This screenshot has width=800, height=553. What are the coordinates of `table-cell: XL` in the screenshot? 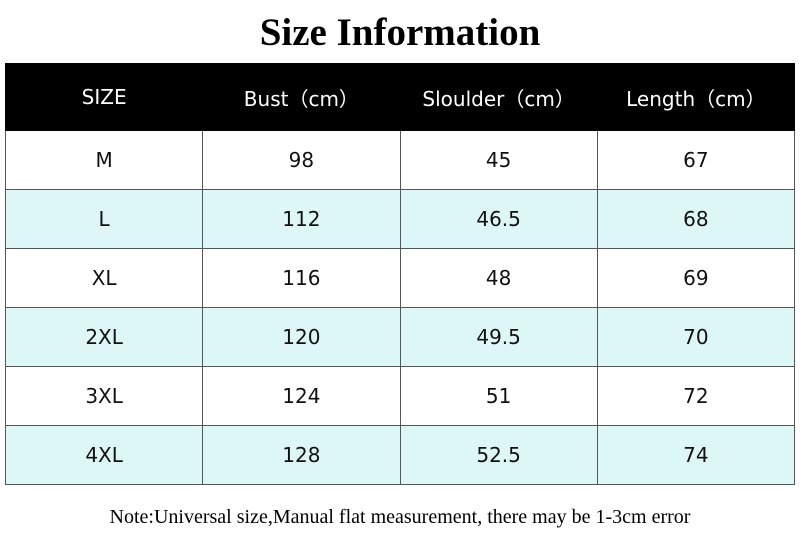 It's located at (104, 278).